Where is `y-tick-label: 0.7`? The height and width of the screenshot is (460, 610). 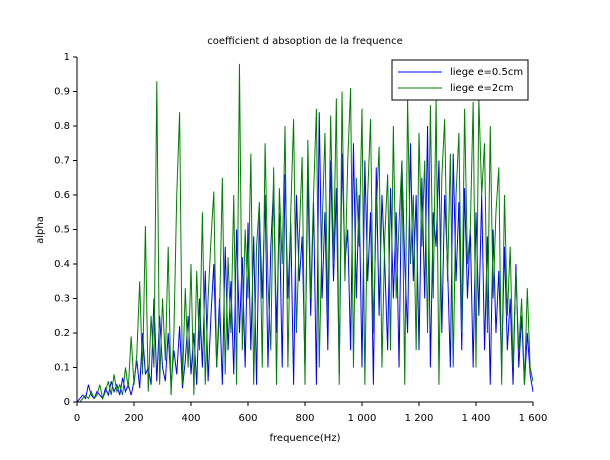 y-tick-label: 0.7 is located at coordinates (62, 161).